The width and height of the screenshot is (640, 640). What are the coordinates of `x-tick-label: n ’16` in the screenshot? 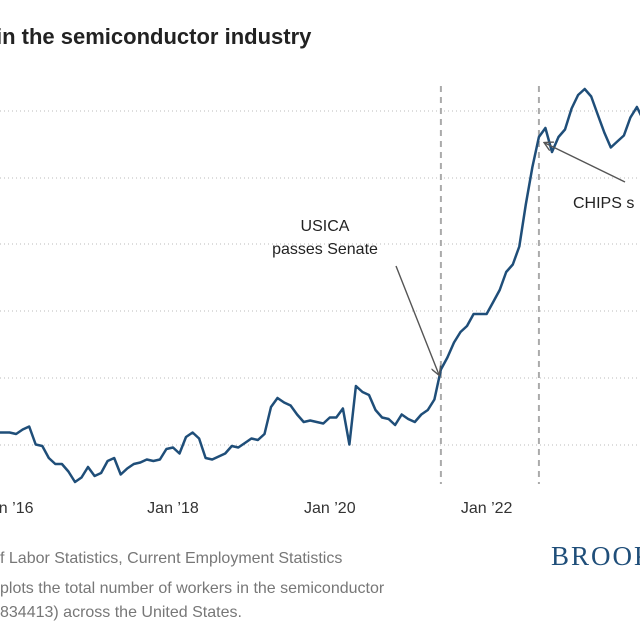 It's located at (17, 508).